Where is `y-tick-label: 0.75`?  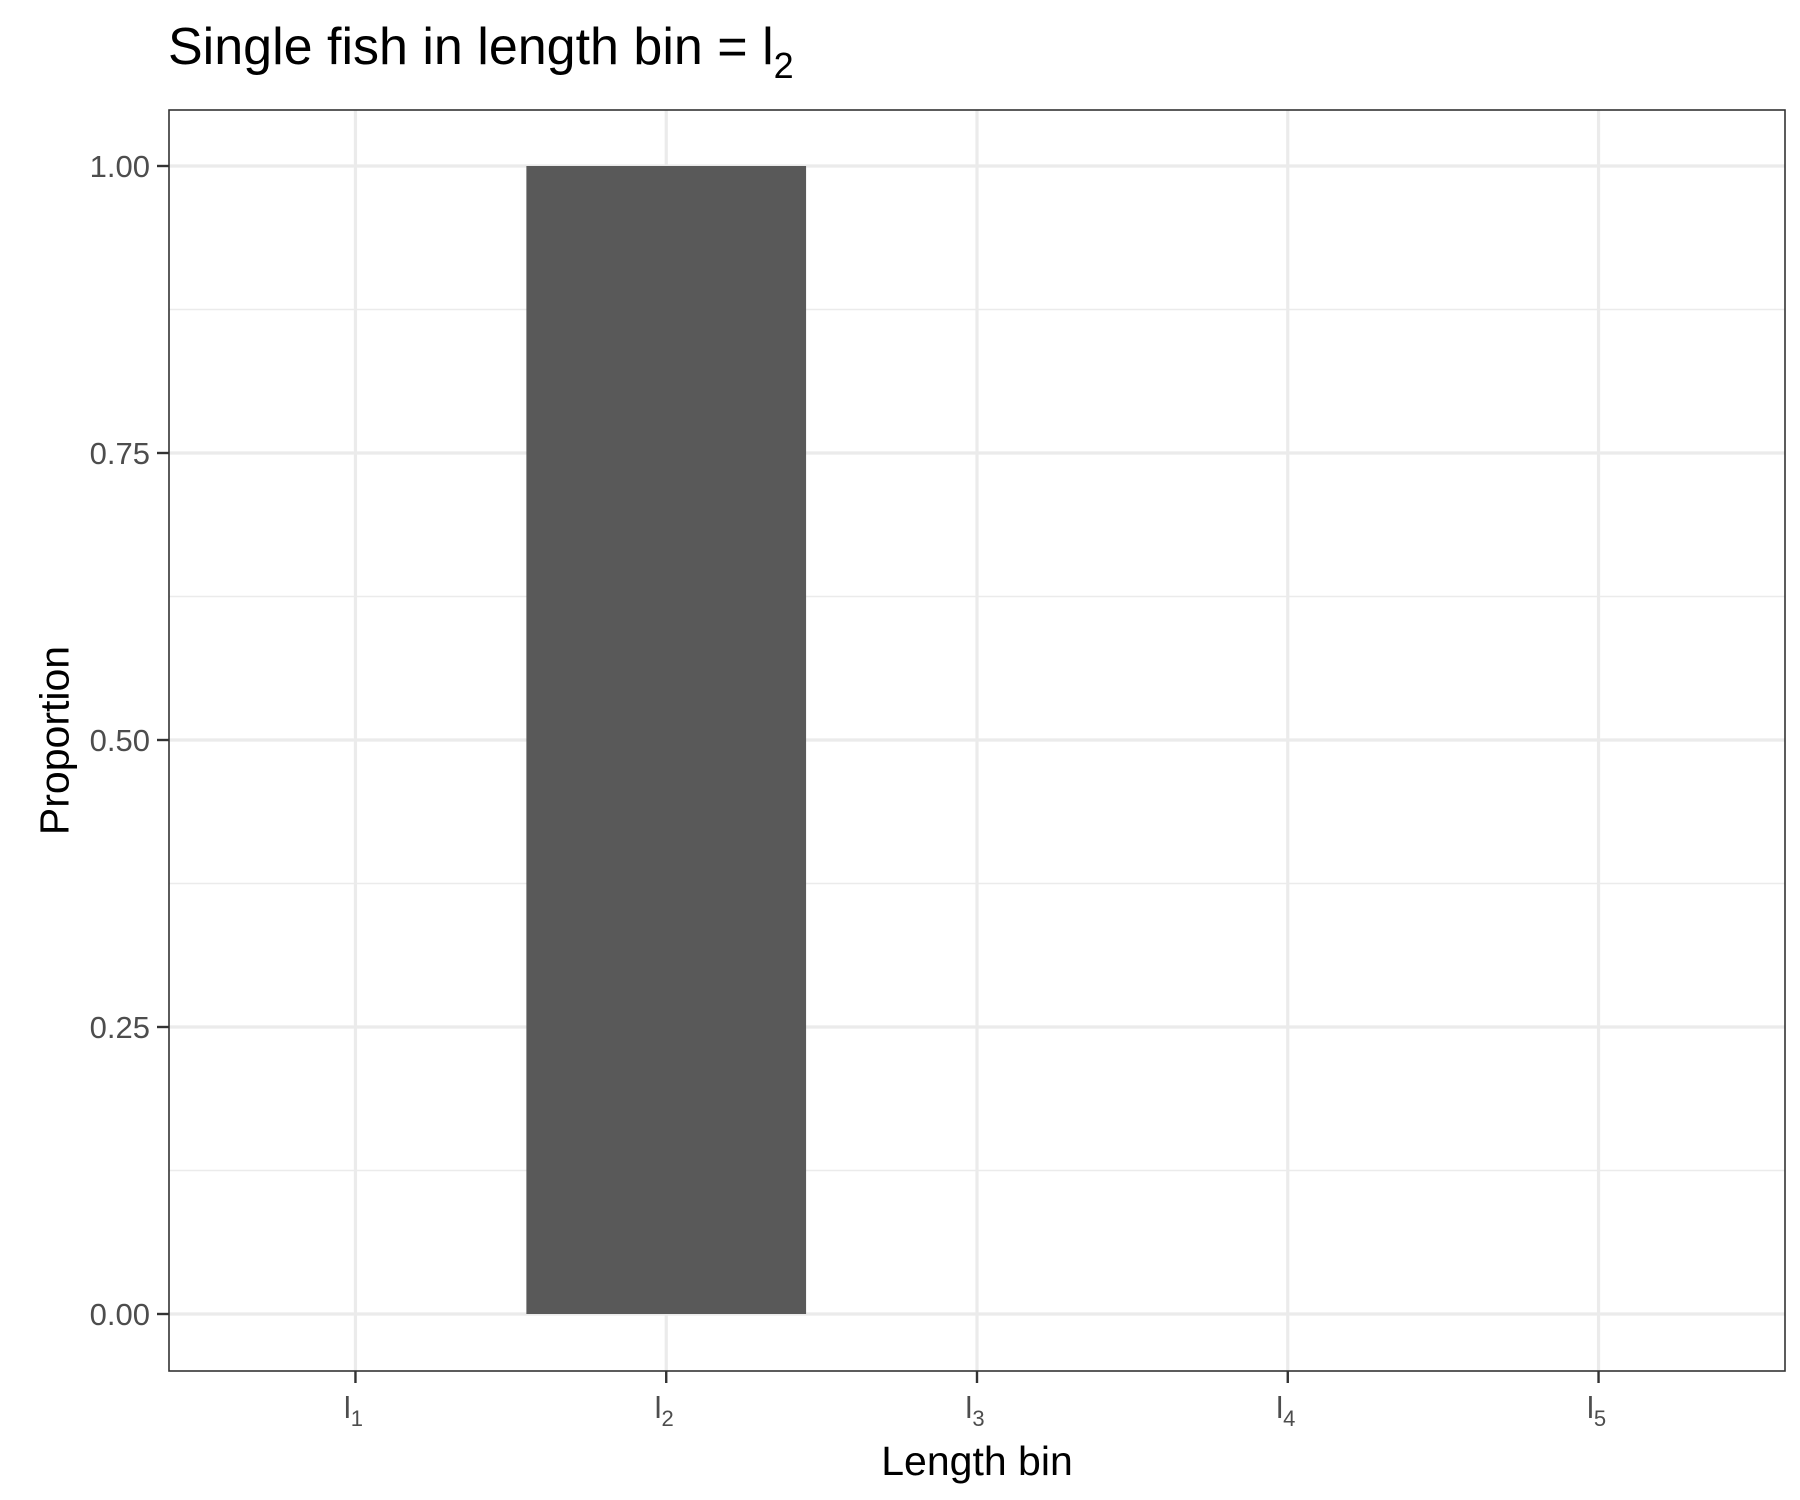 y-tick-label: 0.75 is located at coordinates (120, 453).